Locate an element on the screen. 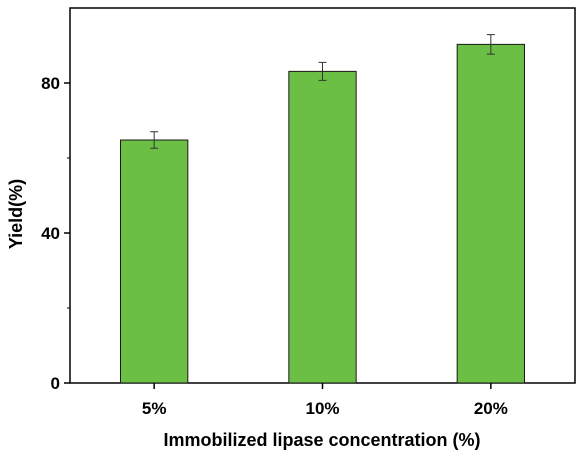  y-axis-title: Yield(%) is located at coordinates (16, 214).